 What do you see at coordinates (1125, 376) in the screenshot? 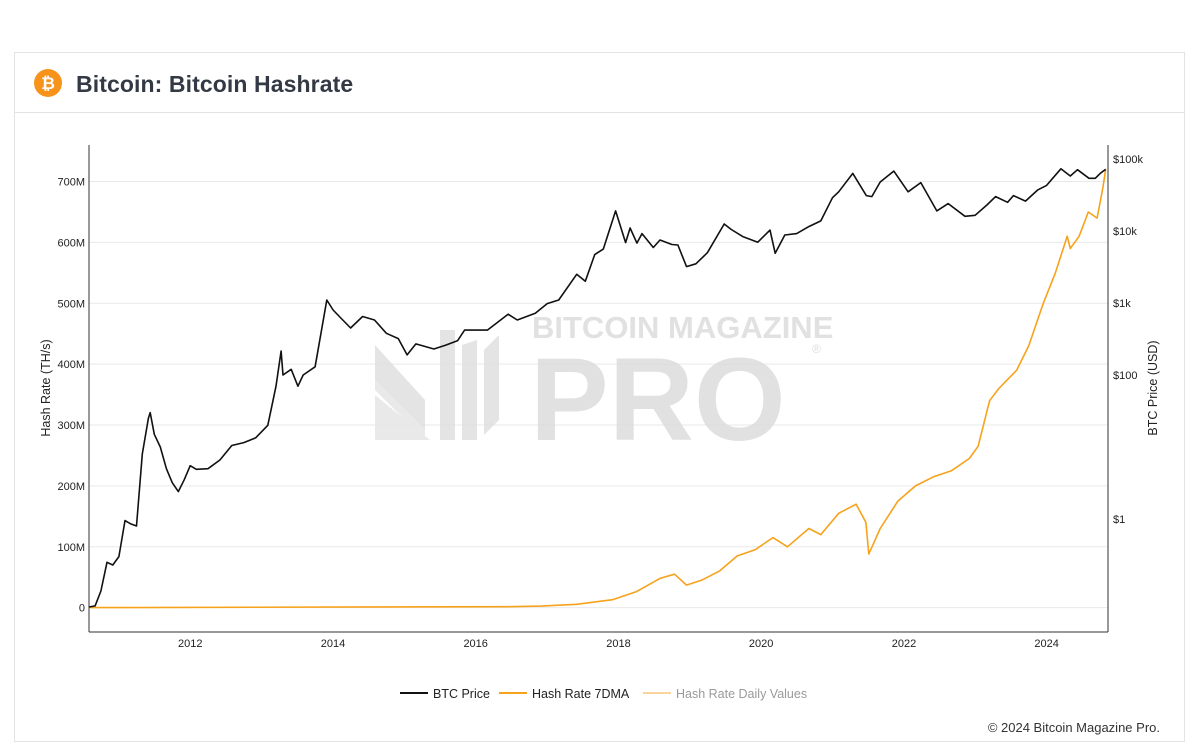
I see `right-tick-label: $100` at bounding box center [1125, 376].